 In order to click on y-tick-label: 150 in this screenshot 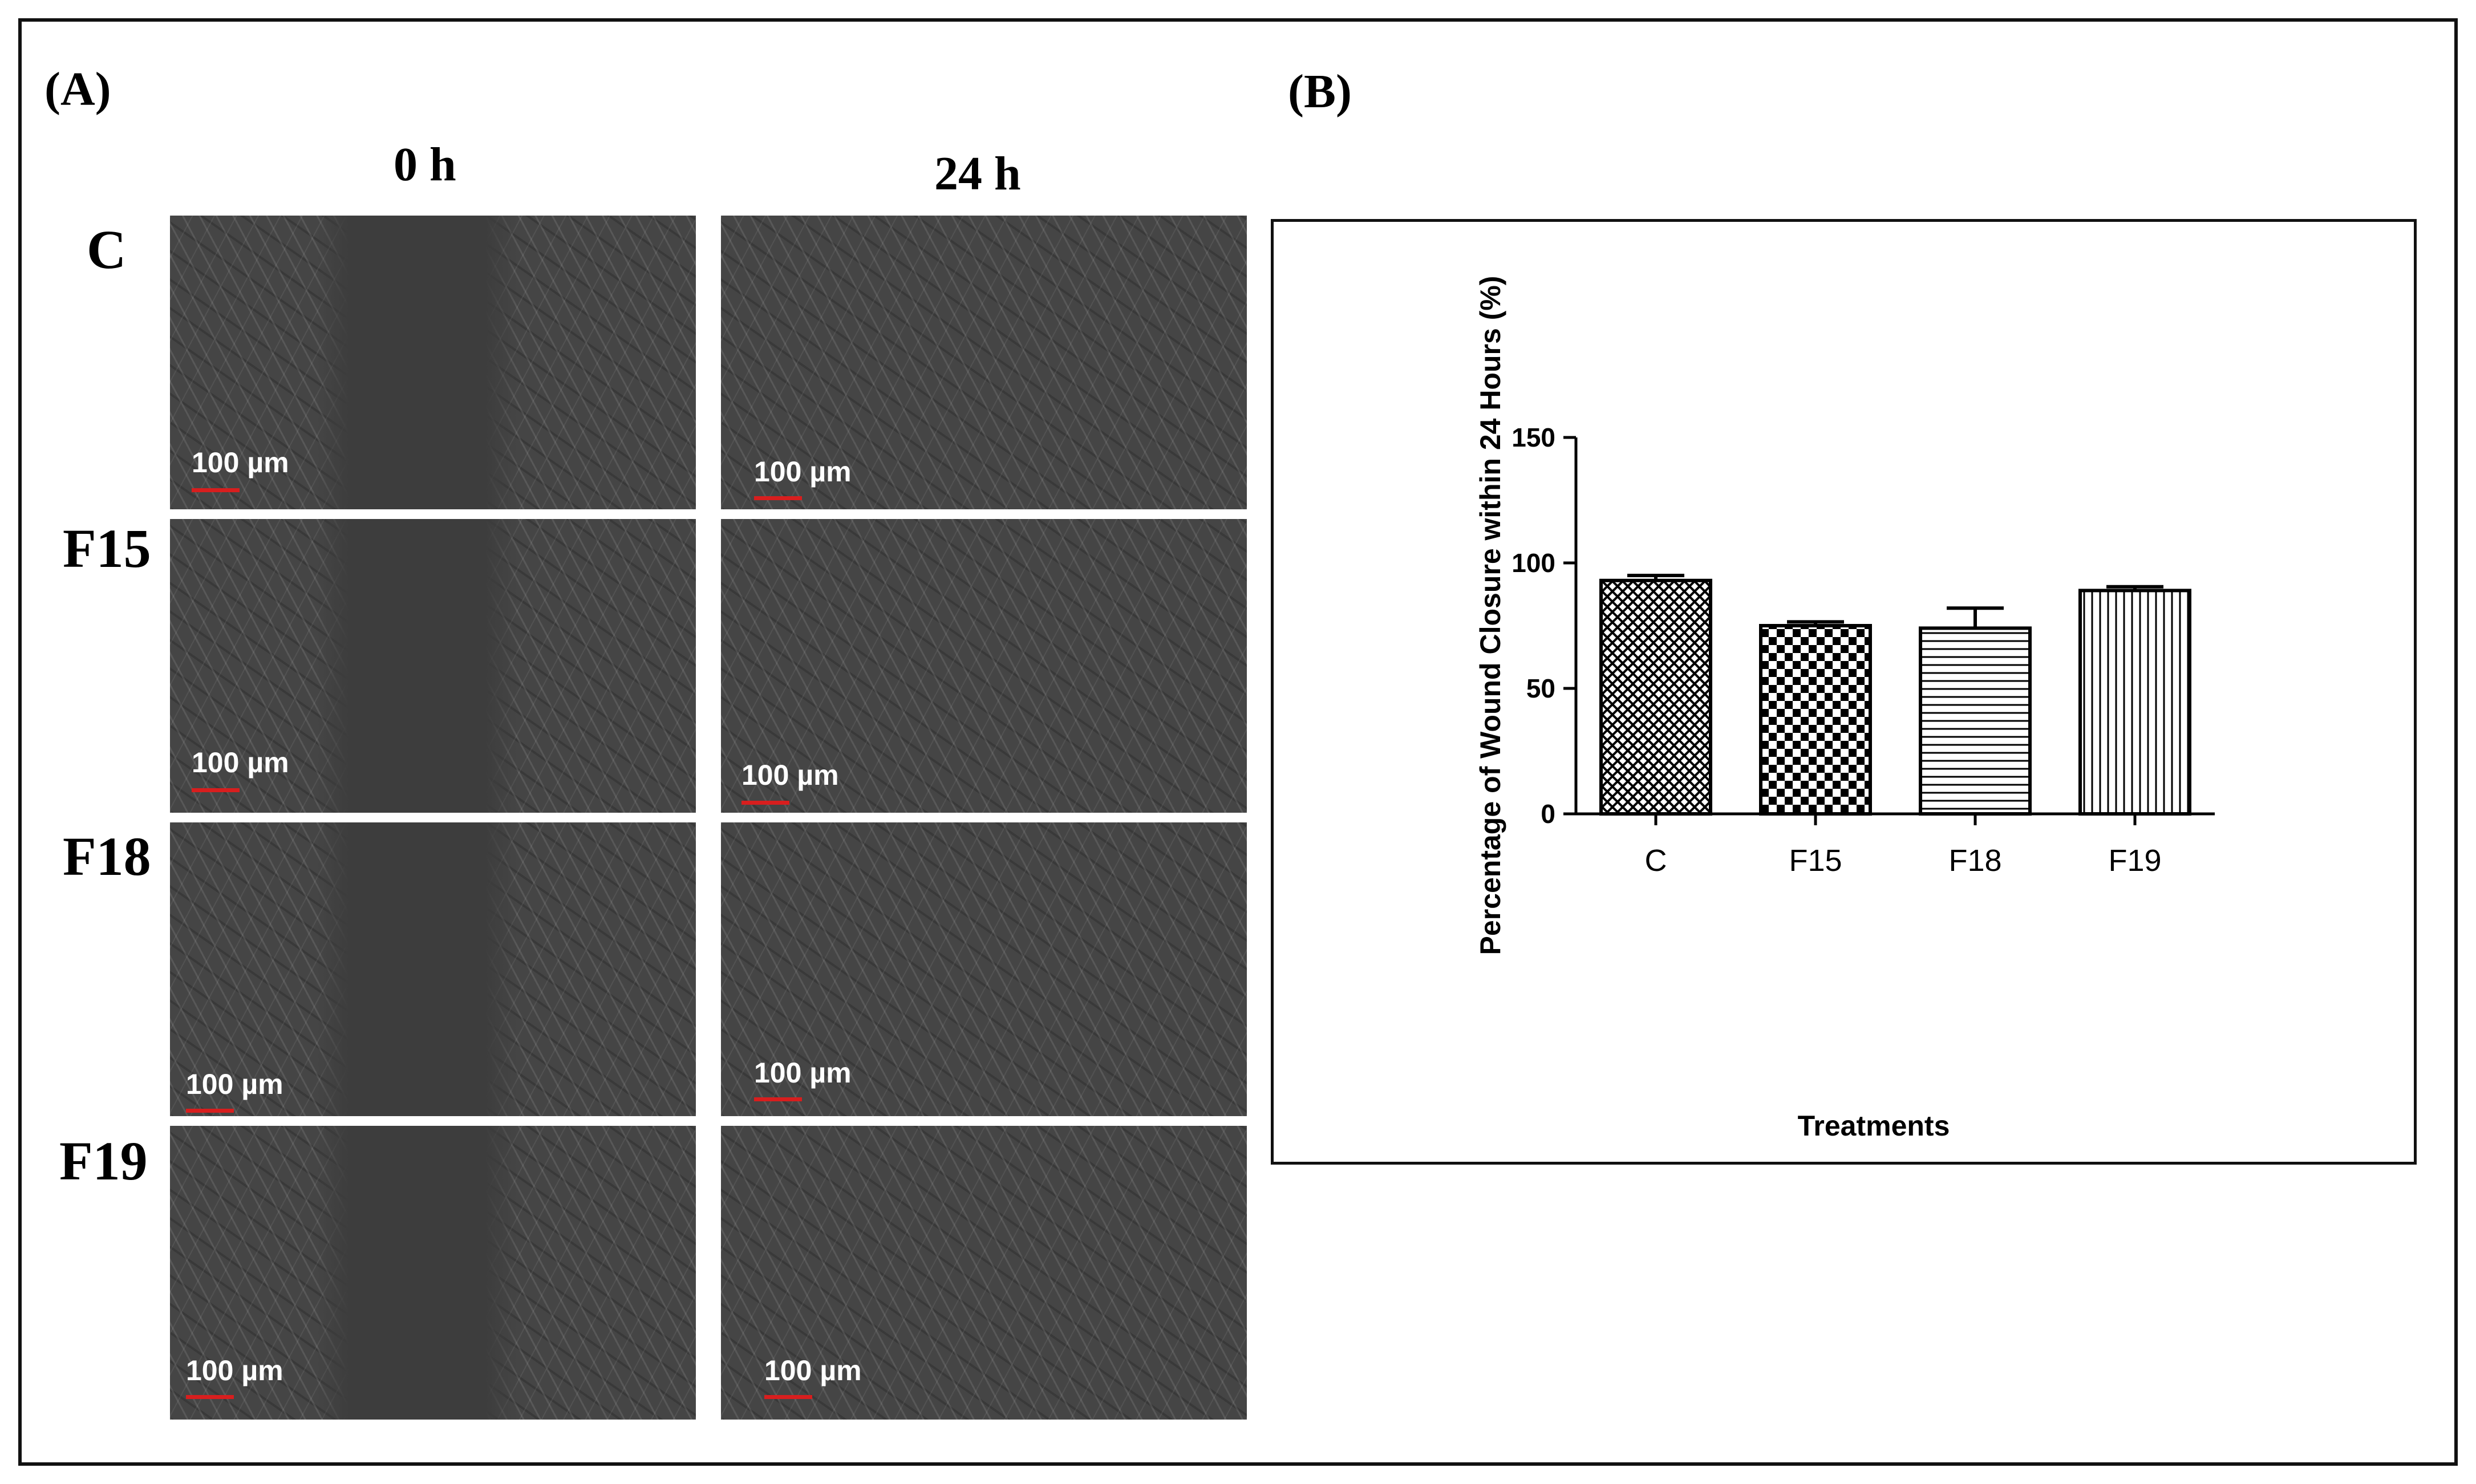, I will do `click(1533, 437)`.